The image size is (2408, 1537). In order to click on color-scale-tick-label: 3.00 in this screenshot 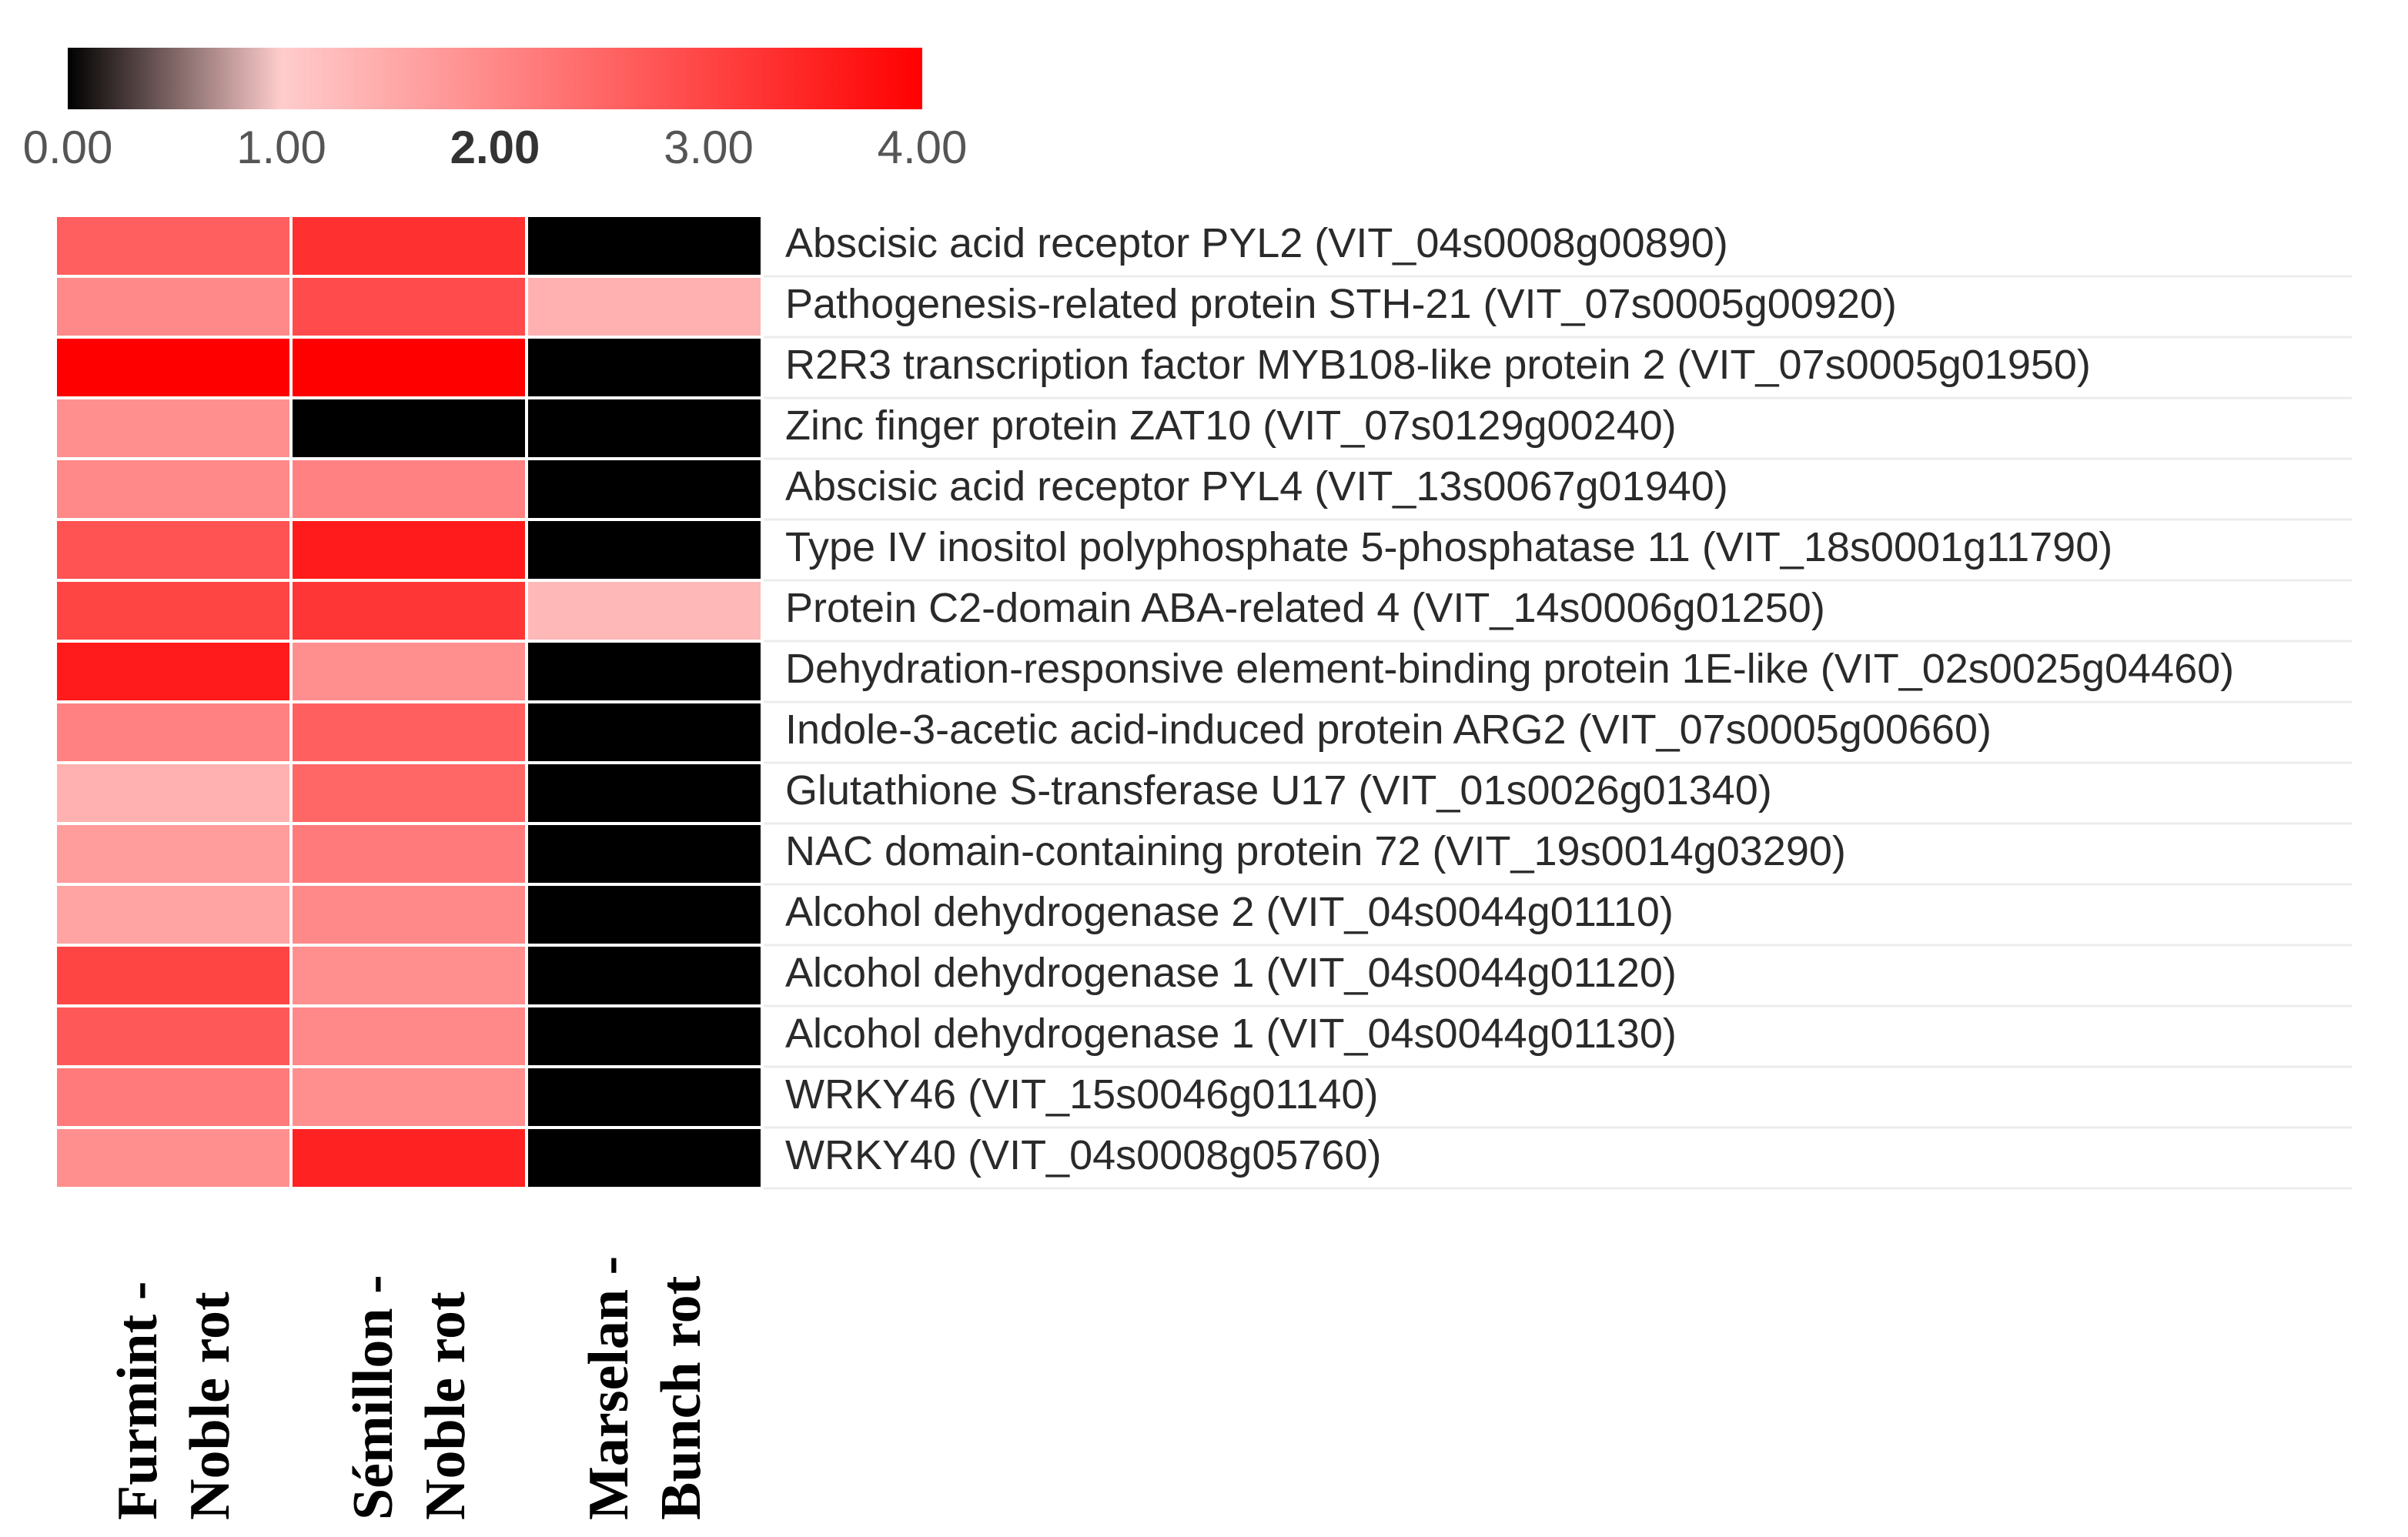, I will do `click(709, 147)`.